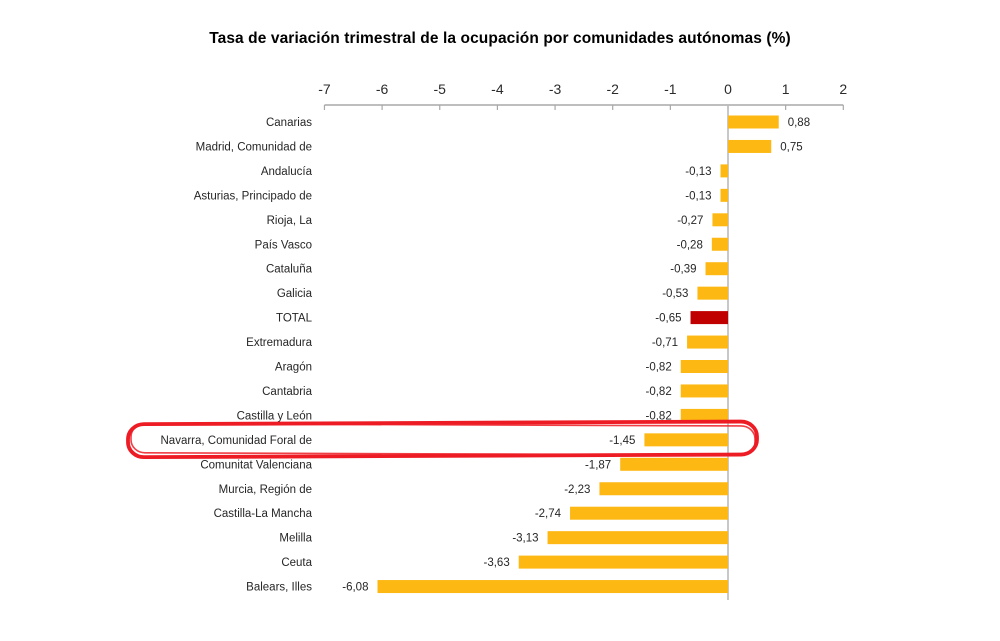 The height and width of the screenshot is (641, 1000). Describe the element at coordinates (254, 147) in the screenshot. I see `category-label: Madrid, Comunidad de` at that location.